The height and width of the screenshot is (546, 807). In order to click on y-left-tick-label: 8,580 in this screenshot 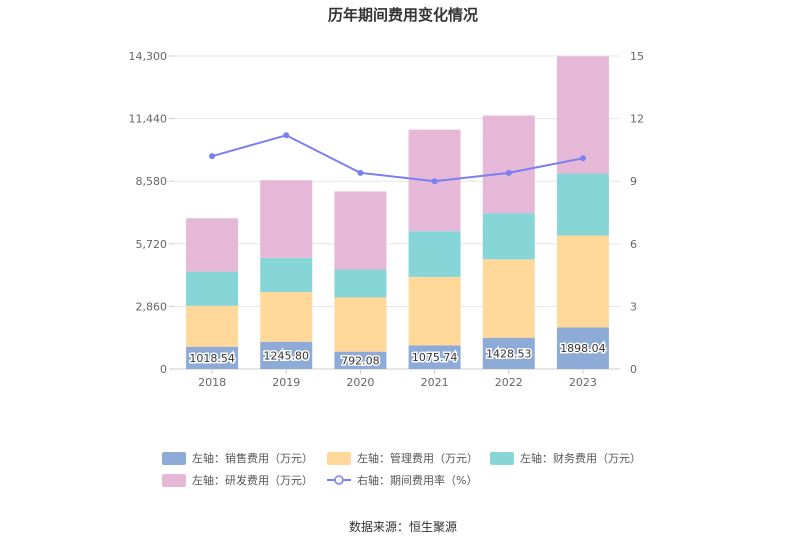, I will do `click(152, 181)`.